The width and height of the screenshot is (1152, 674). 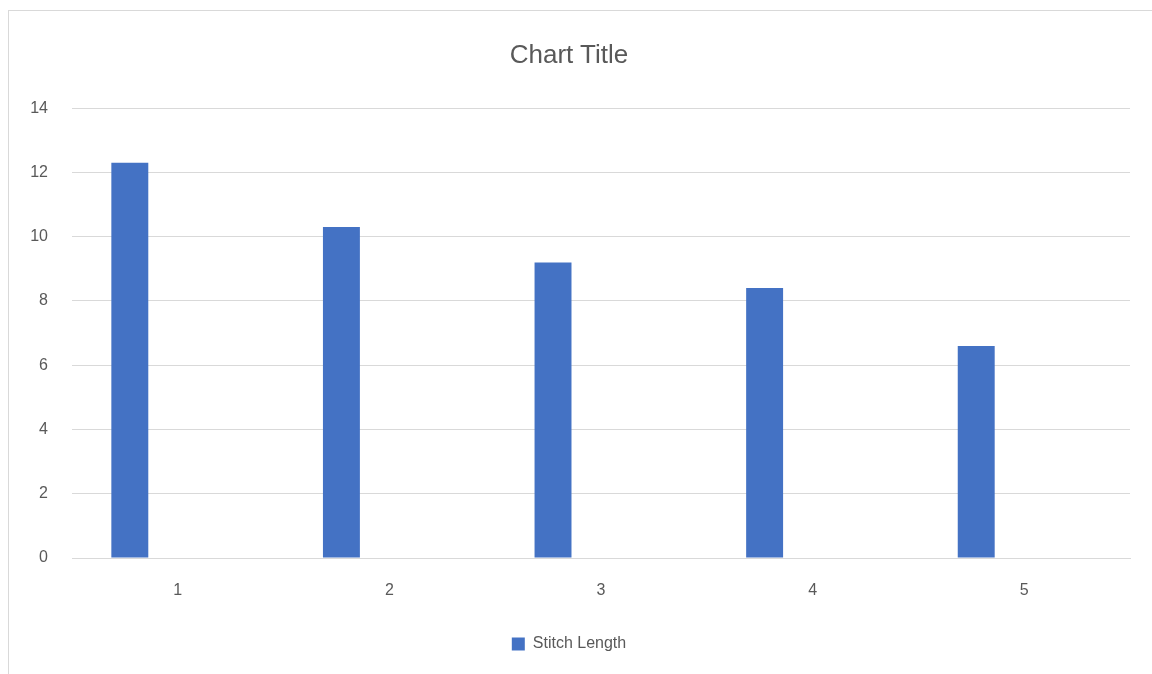 I want to click on y-tick-label: 8, so click(x=44, y=300).